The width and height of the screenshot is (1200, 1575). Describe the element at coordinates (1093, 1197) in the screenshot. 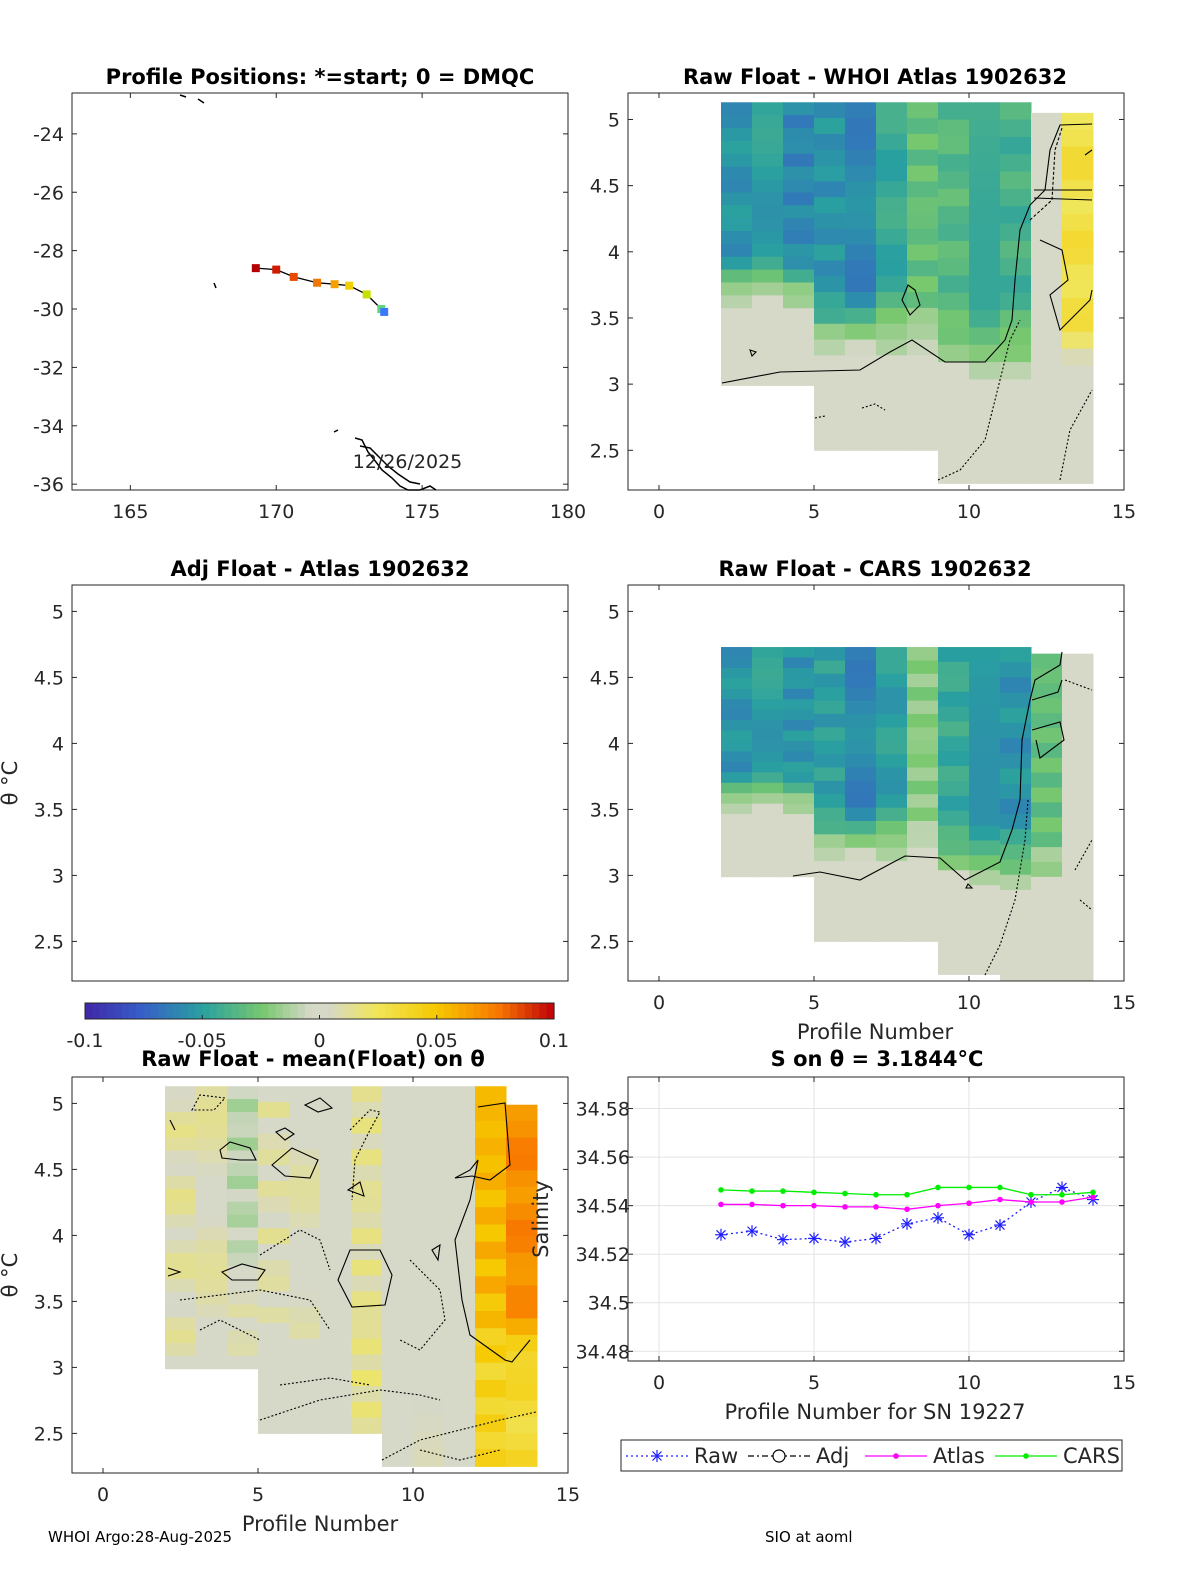

I see `atlas-marker` at that location.